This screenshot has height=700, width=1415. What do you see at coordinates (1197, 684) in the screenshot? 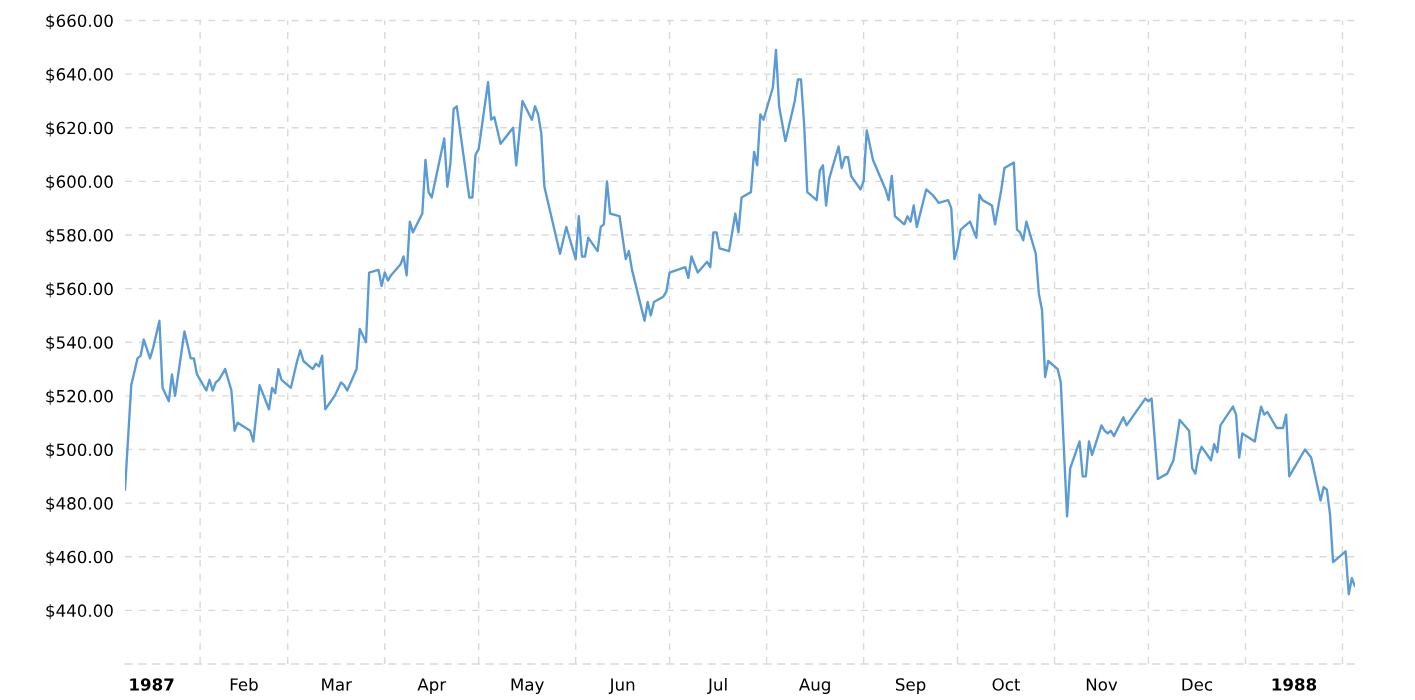
I see `x-tick-label: Dec` at bounding box center [1197, 684].